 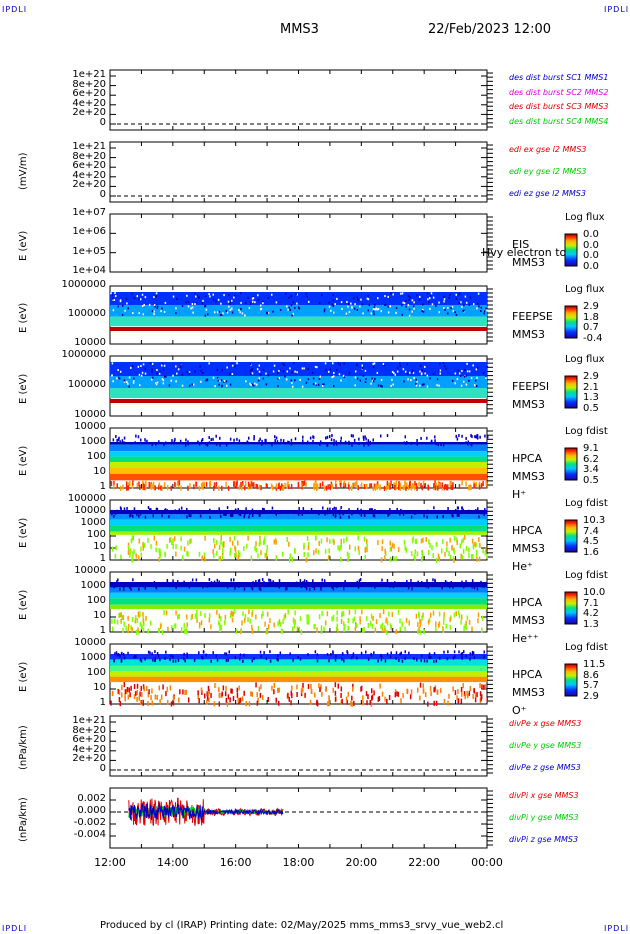 I want to click on colorbar-value: 1.8, so click(x=591, y=317).